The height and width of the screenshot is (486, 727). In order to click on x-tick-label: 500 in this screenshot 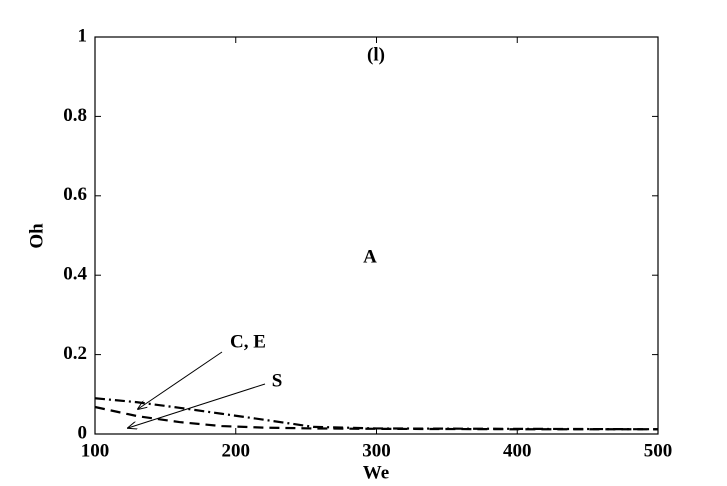, I will do `click(658, 450)`.